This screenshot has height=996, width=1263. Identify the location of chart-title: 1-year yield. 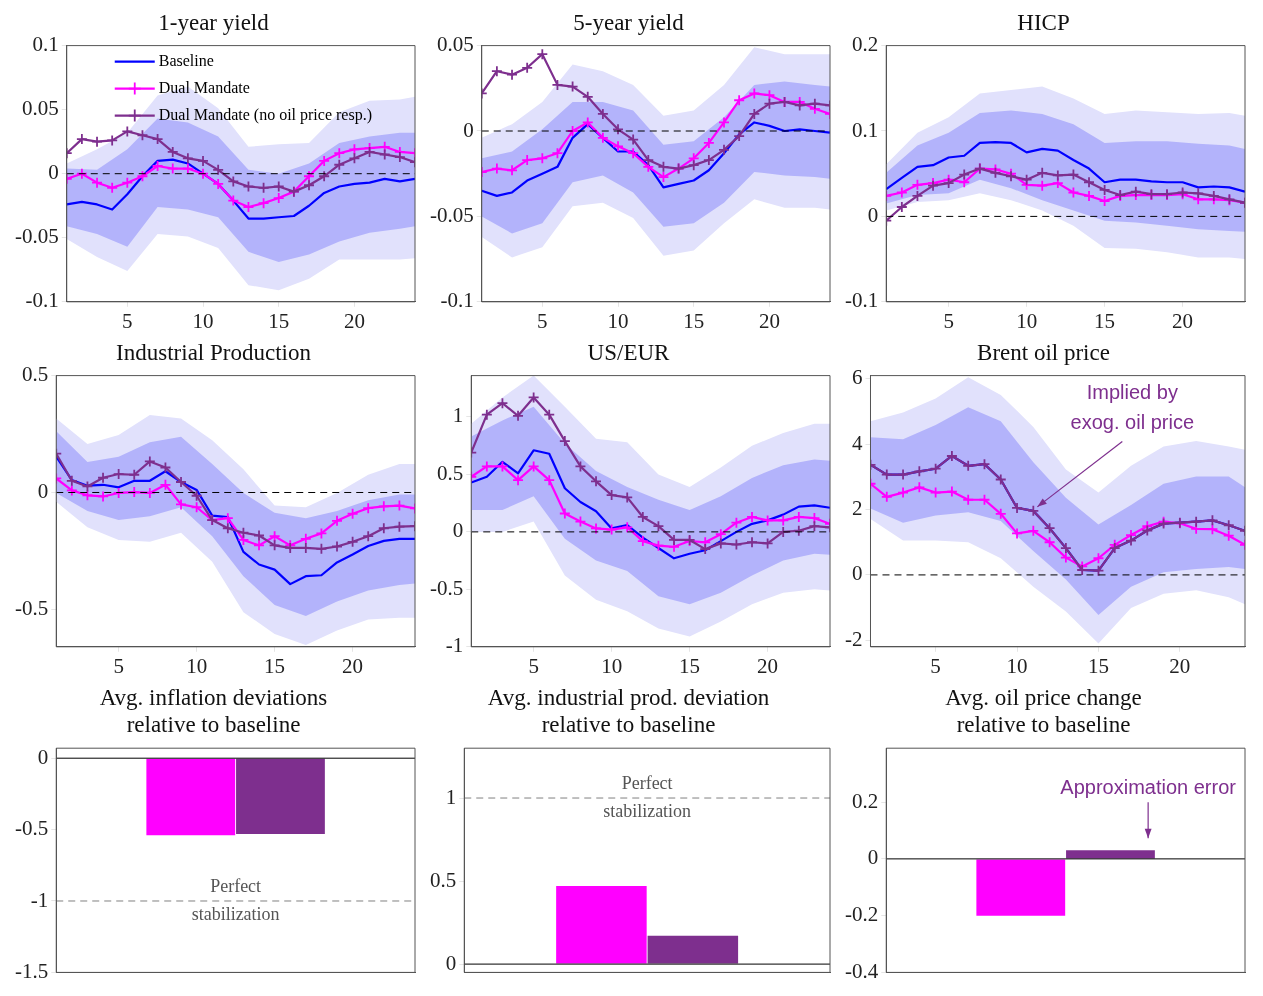
(214, 22).